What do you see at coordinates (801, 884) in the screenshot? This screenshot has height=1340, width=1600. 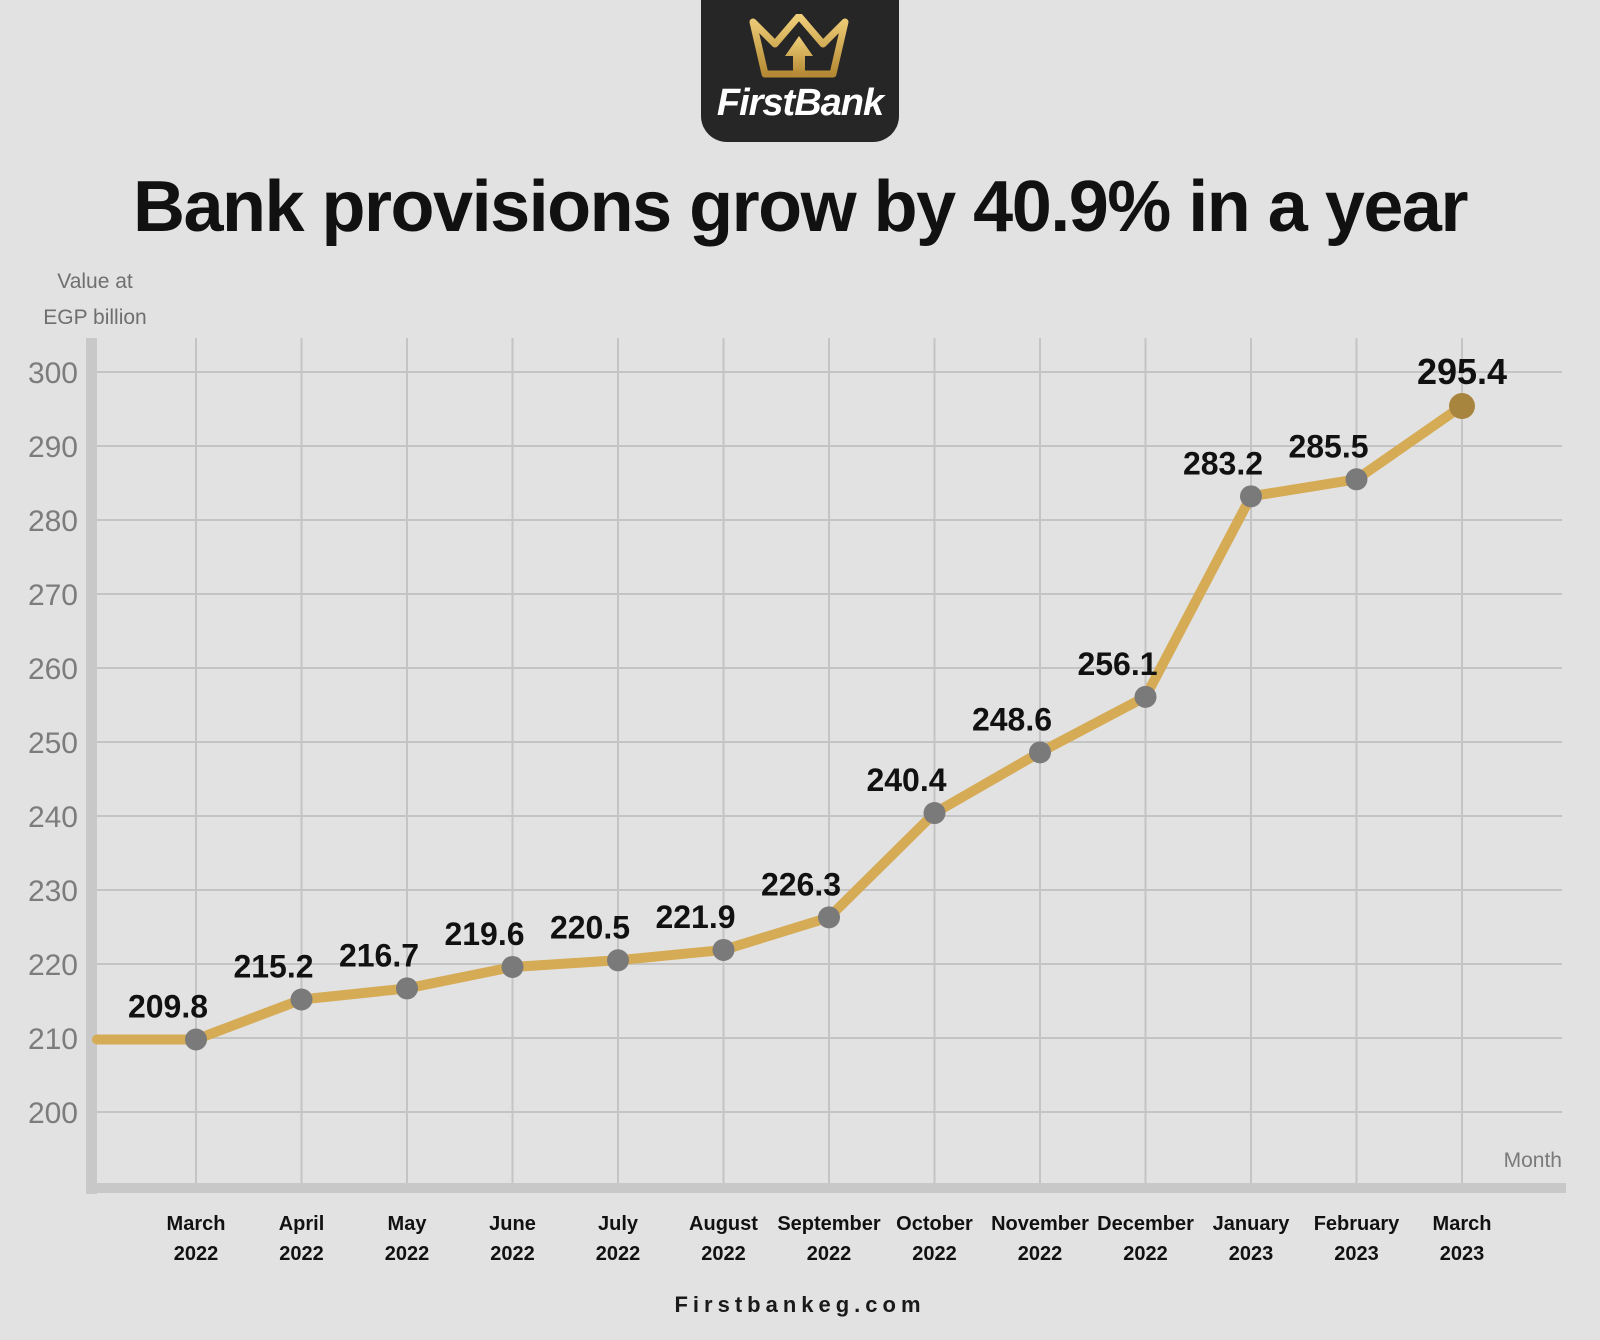 I see `data-label: 226.3` at bounding box center [801, 884].